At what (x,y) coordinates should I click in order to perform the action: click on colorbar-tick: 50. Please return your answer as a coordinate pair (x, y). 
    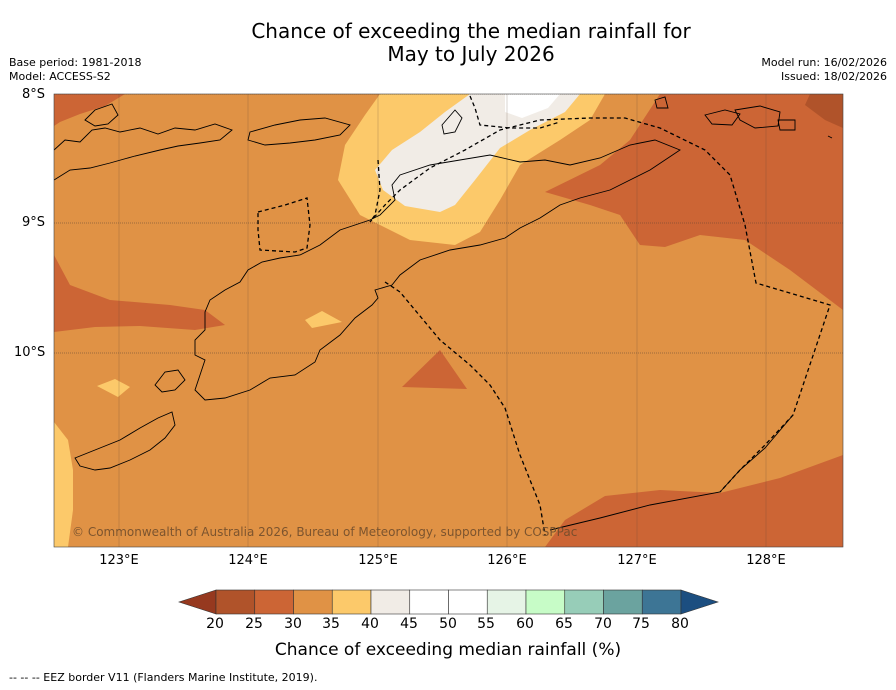
    Looking at the image, I should click on (448, 624).